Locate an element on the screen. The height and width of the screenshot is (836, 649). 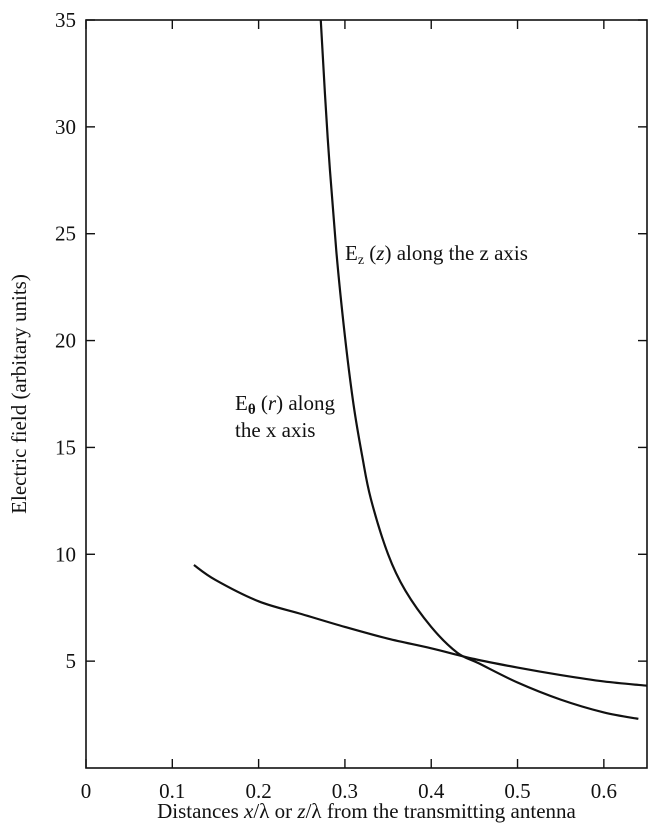
y-axis-label: Electric field (arbitary units) is located at coordinates (19, 394).